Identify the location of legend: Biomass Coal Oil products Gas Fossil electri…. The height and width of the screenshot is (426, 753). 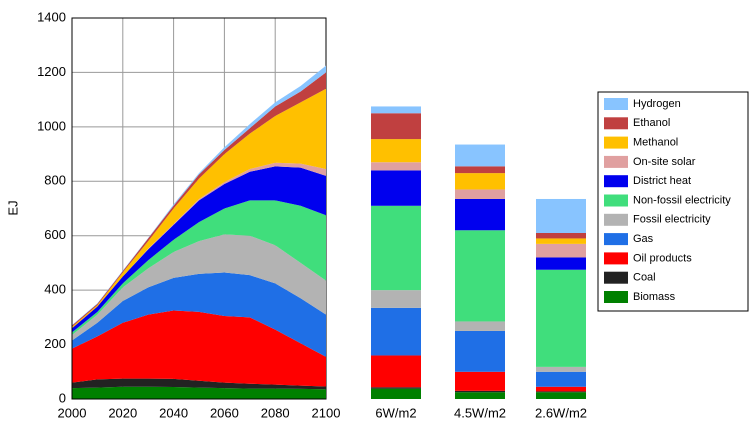
(673, 201).